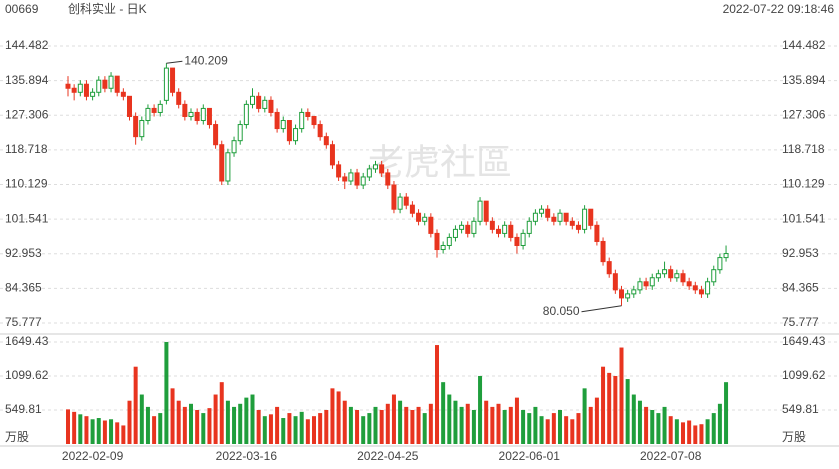 This screenshot has height=469, width=839. I want to click on watermark: 老虎社區, so click(440, 162).